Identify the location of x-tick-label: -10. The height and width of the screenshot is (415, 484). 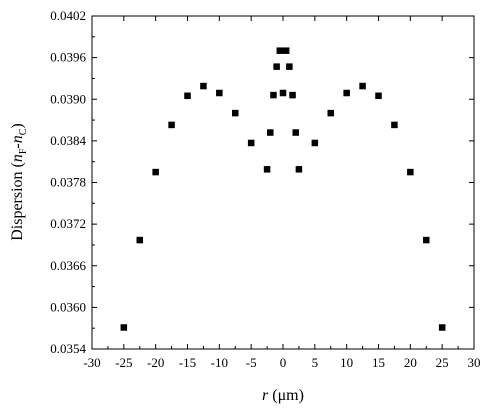
(219, 362).